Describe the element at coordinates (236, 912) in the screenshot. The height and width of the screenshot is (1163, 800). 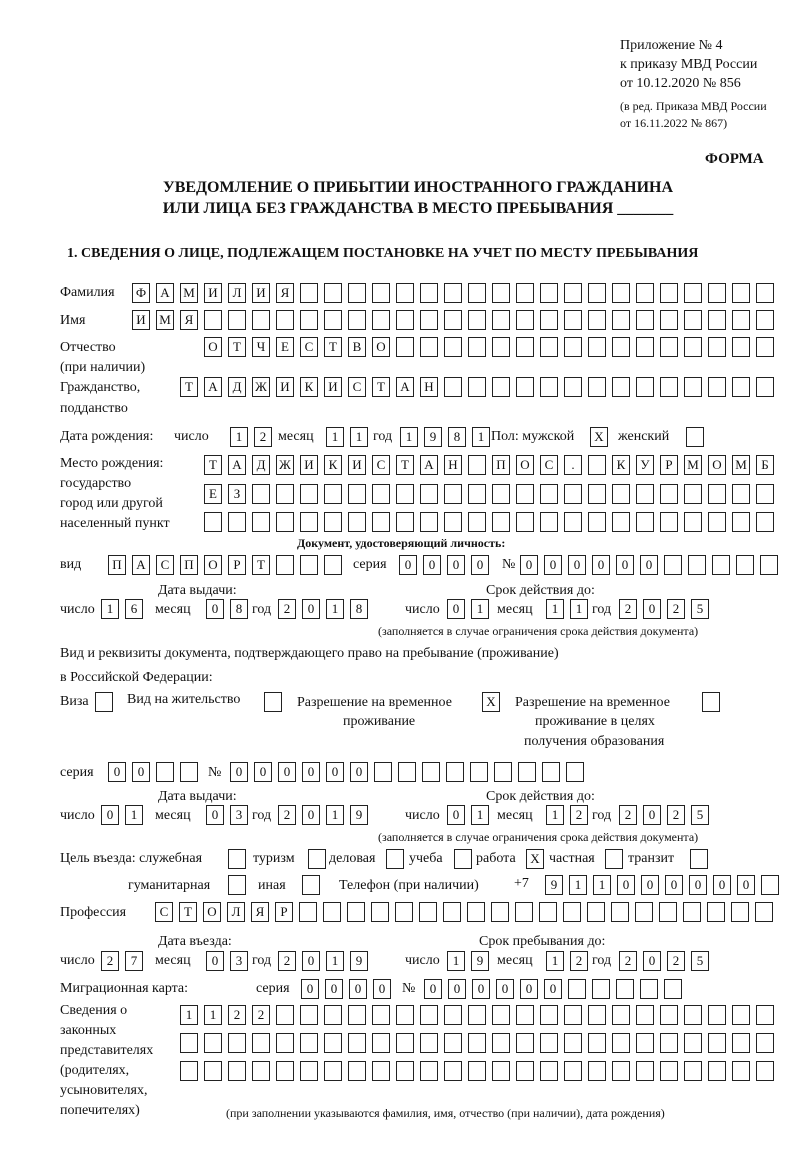
I see `profession-cell: Л` at that location.